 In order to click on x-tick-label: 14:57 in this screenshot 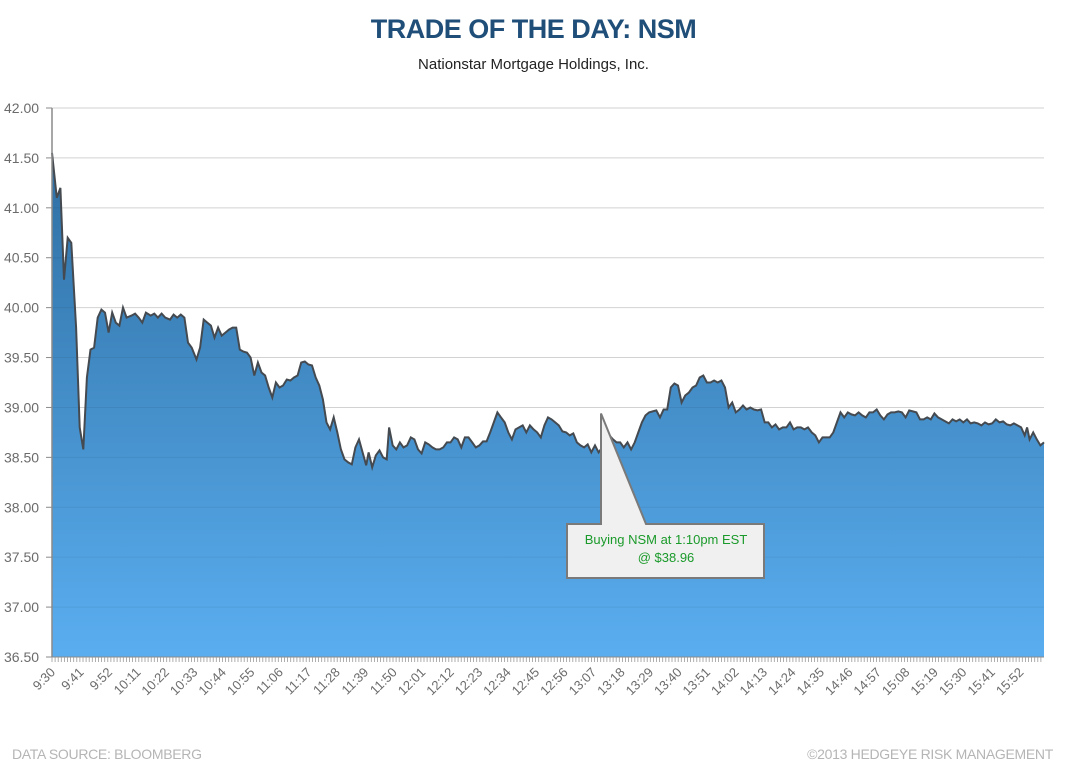, I will do `click(867, 682)`.